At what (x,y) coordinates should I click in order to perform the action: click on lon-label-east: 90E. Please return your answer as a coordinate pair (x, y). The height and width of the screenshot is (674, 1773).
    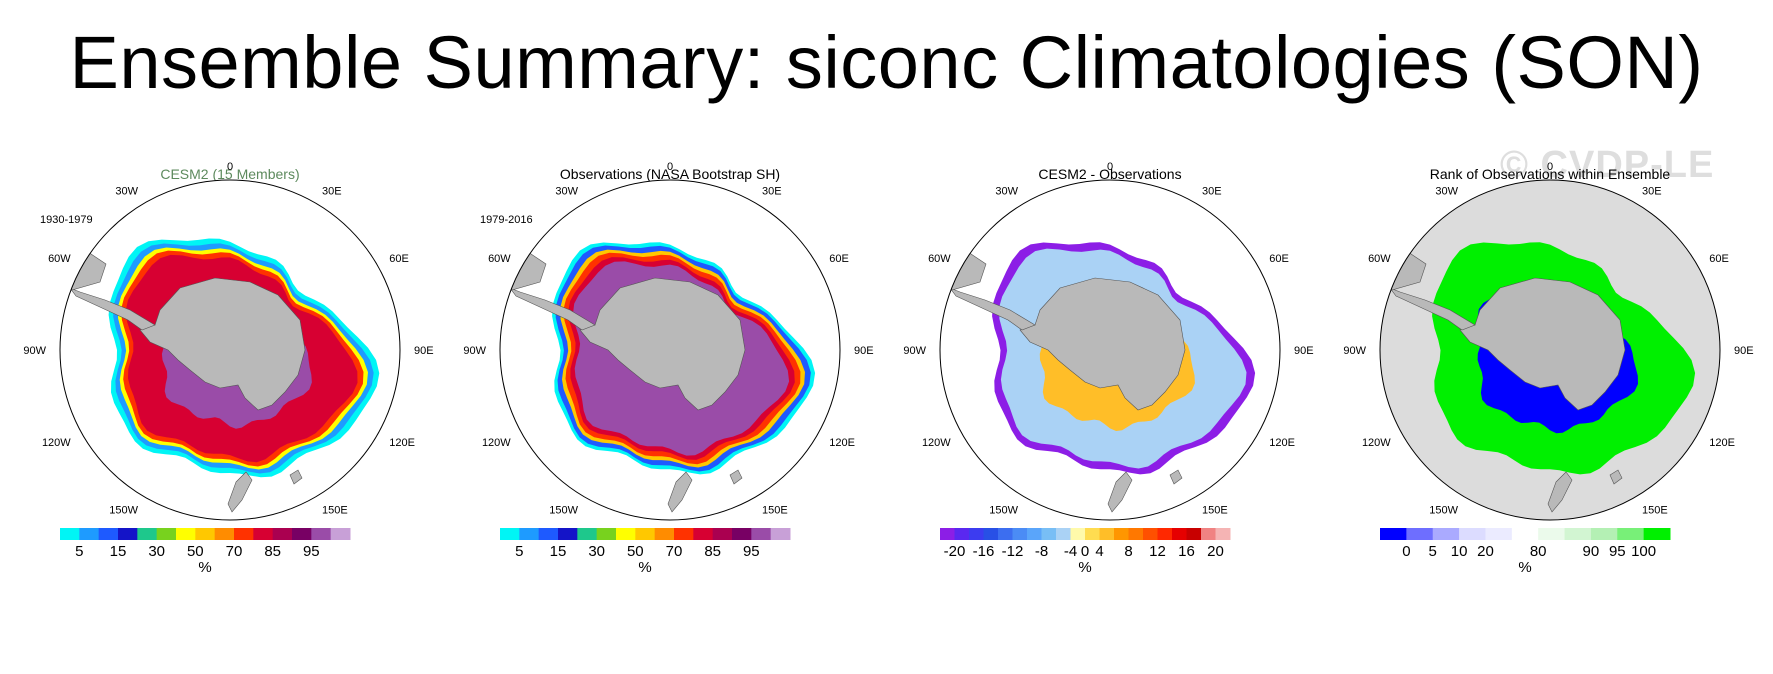
    Looking at the image, I should click on (424, 351).